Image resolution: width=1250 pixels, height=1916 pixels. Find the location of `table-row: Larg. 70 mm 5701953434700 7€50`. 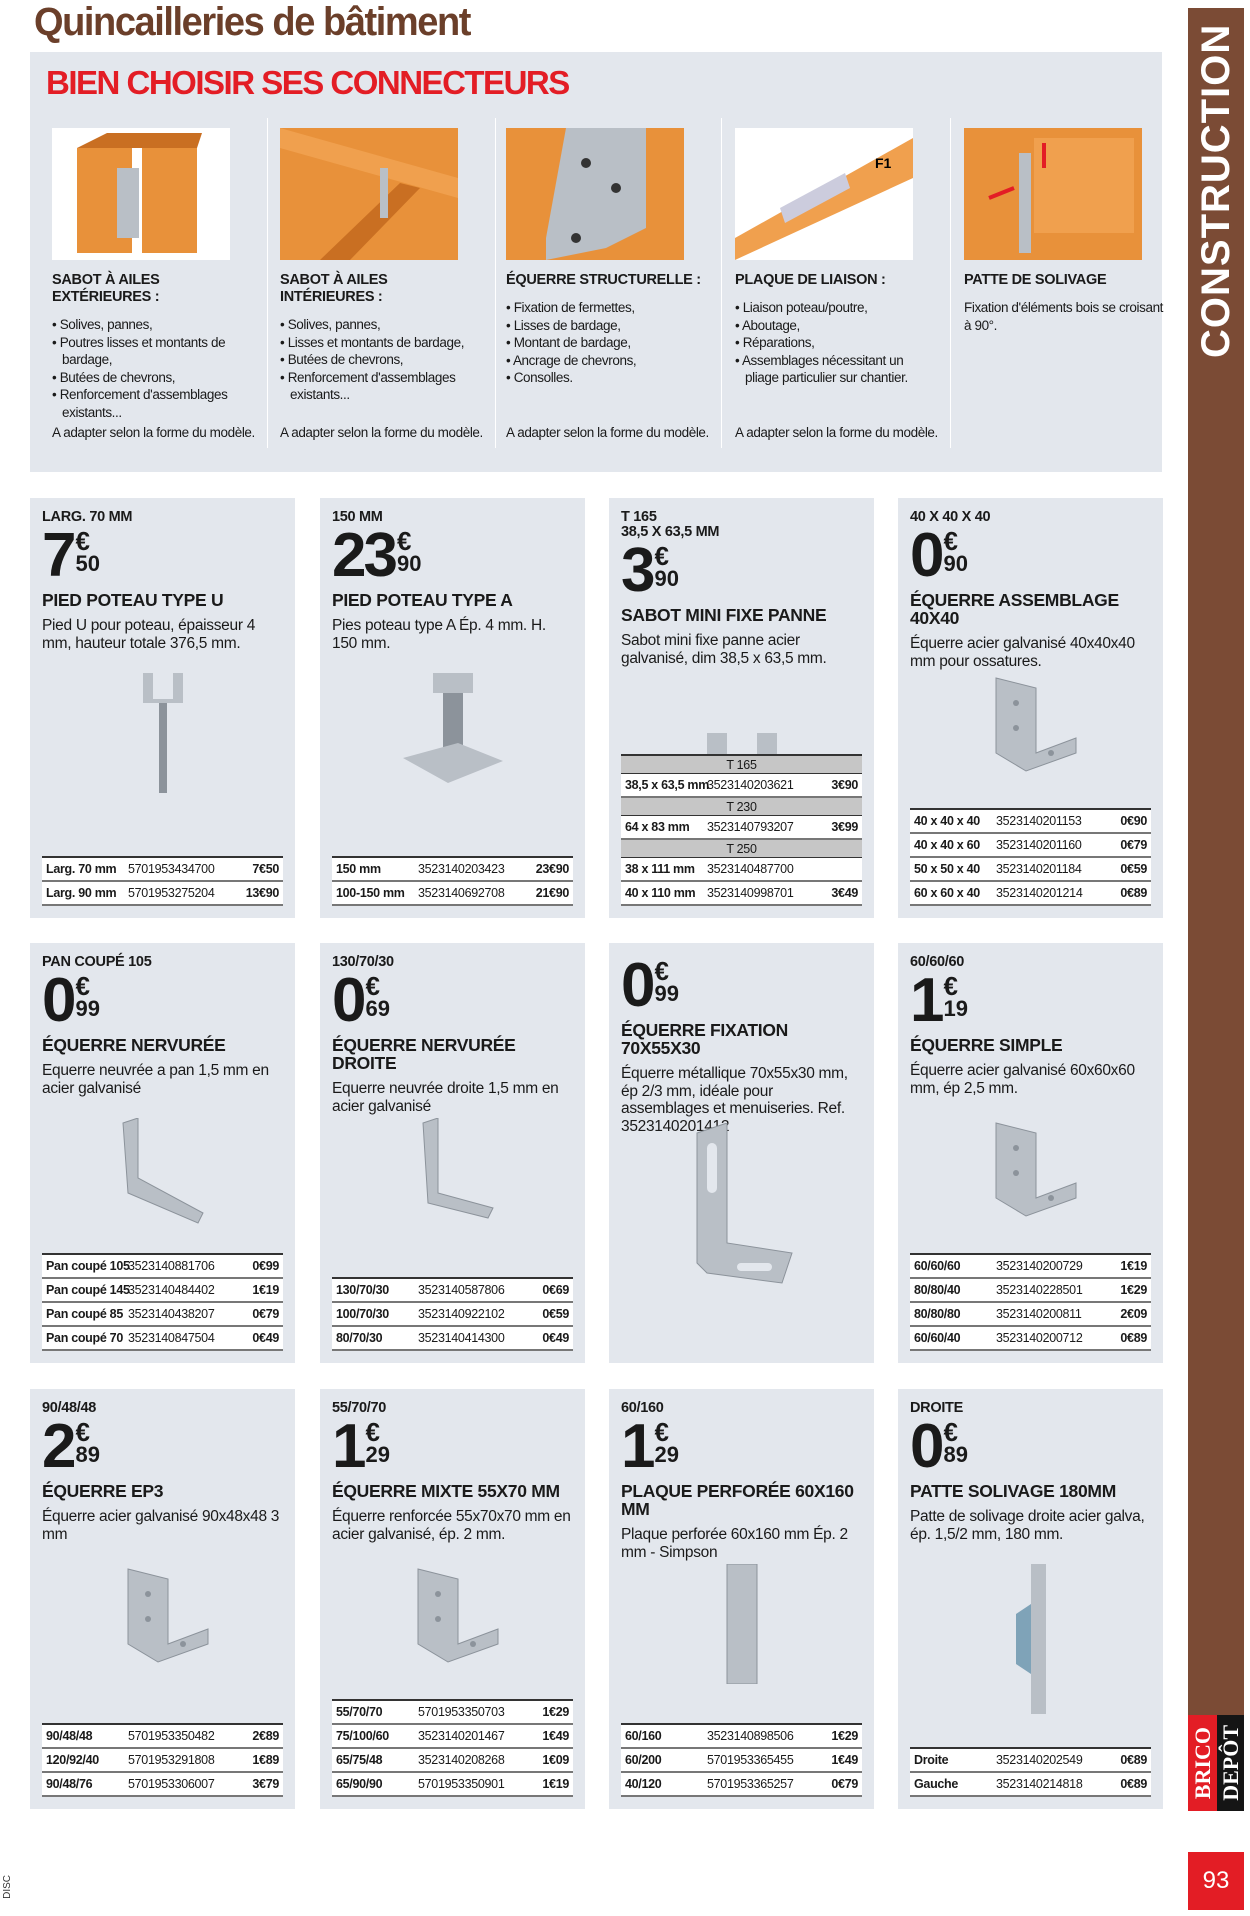

table-row: Larg. 70 mm 5701953434700 7€50 is located at coordinates (162, 870).